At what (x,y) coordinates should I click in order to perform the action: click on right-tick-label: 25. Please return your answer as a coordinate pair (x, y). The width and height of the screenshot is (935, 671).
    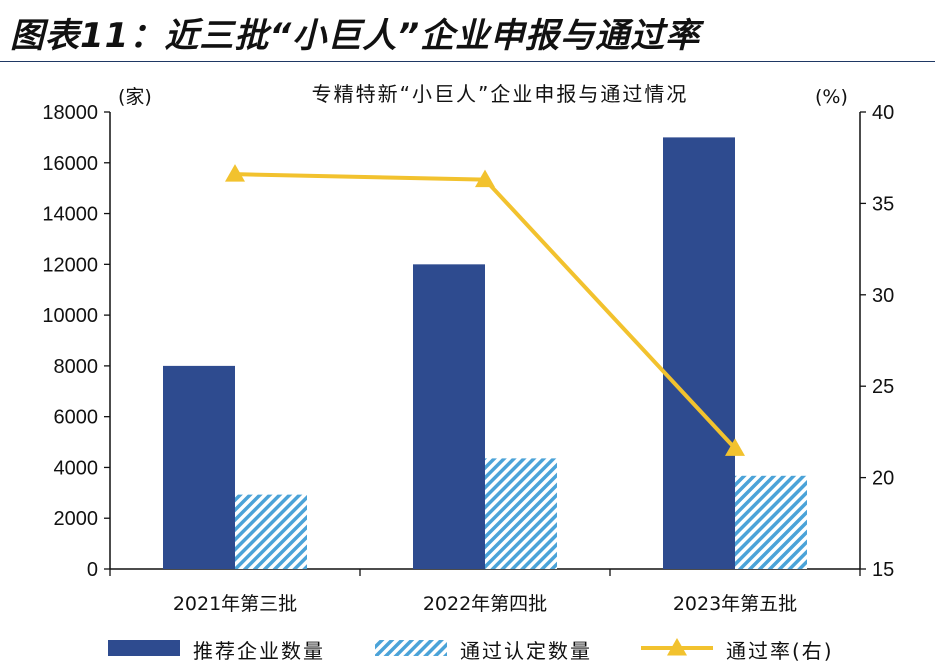
    Looking at the image, I should click on (883, 387).